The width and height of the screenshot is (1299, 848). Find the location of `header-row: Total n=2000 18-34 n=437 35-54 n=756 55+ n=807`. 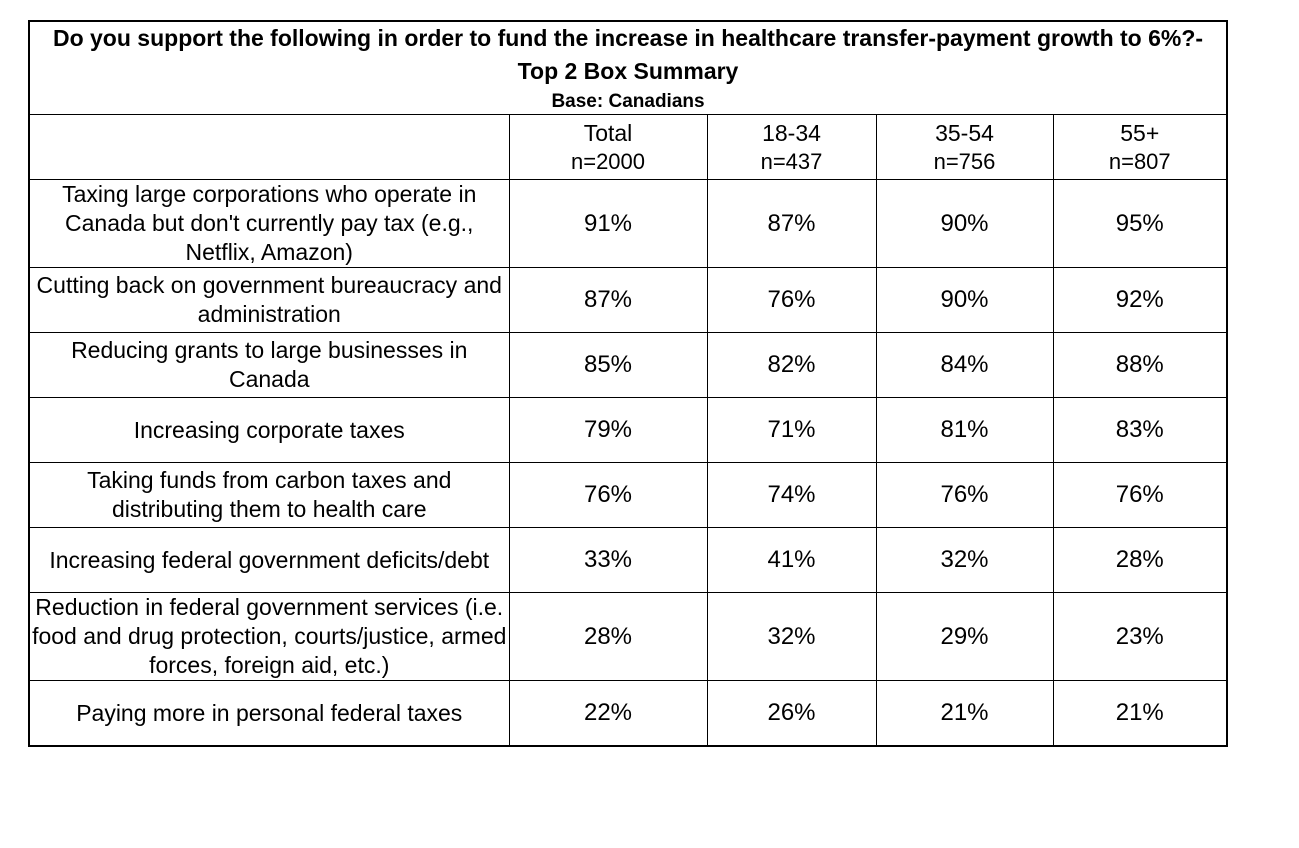

header-row: Total n=2000 18-34 n=437 35-54 n=756 55+ n=807 is located at coordinates (628, 147).